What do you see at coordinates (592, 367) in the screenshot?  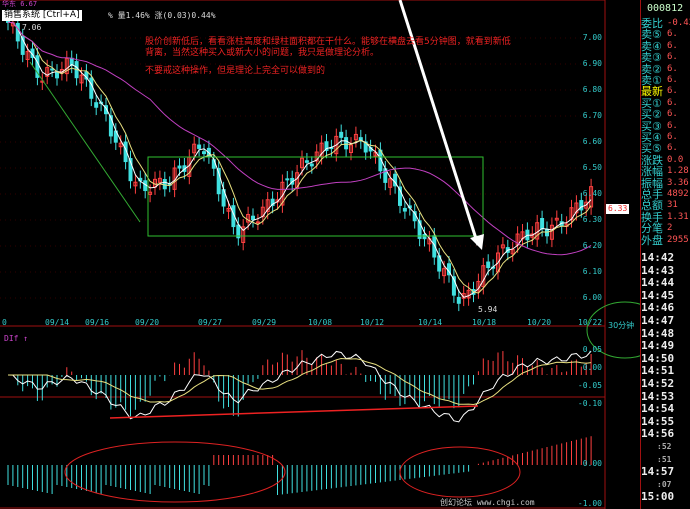 I see `macd-axis-label: 0.00` at bounding box center [592, 367].